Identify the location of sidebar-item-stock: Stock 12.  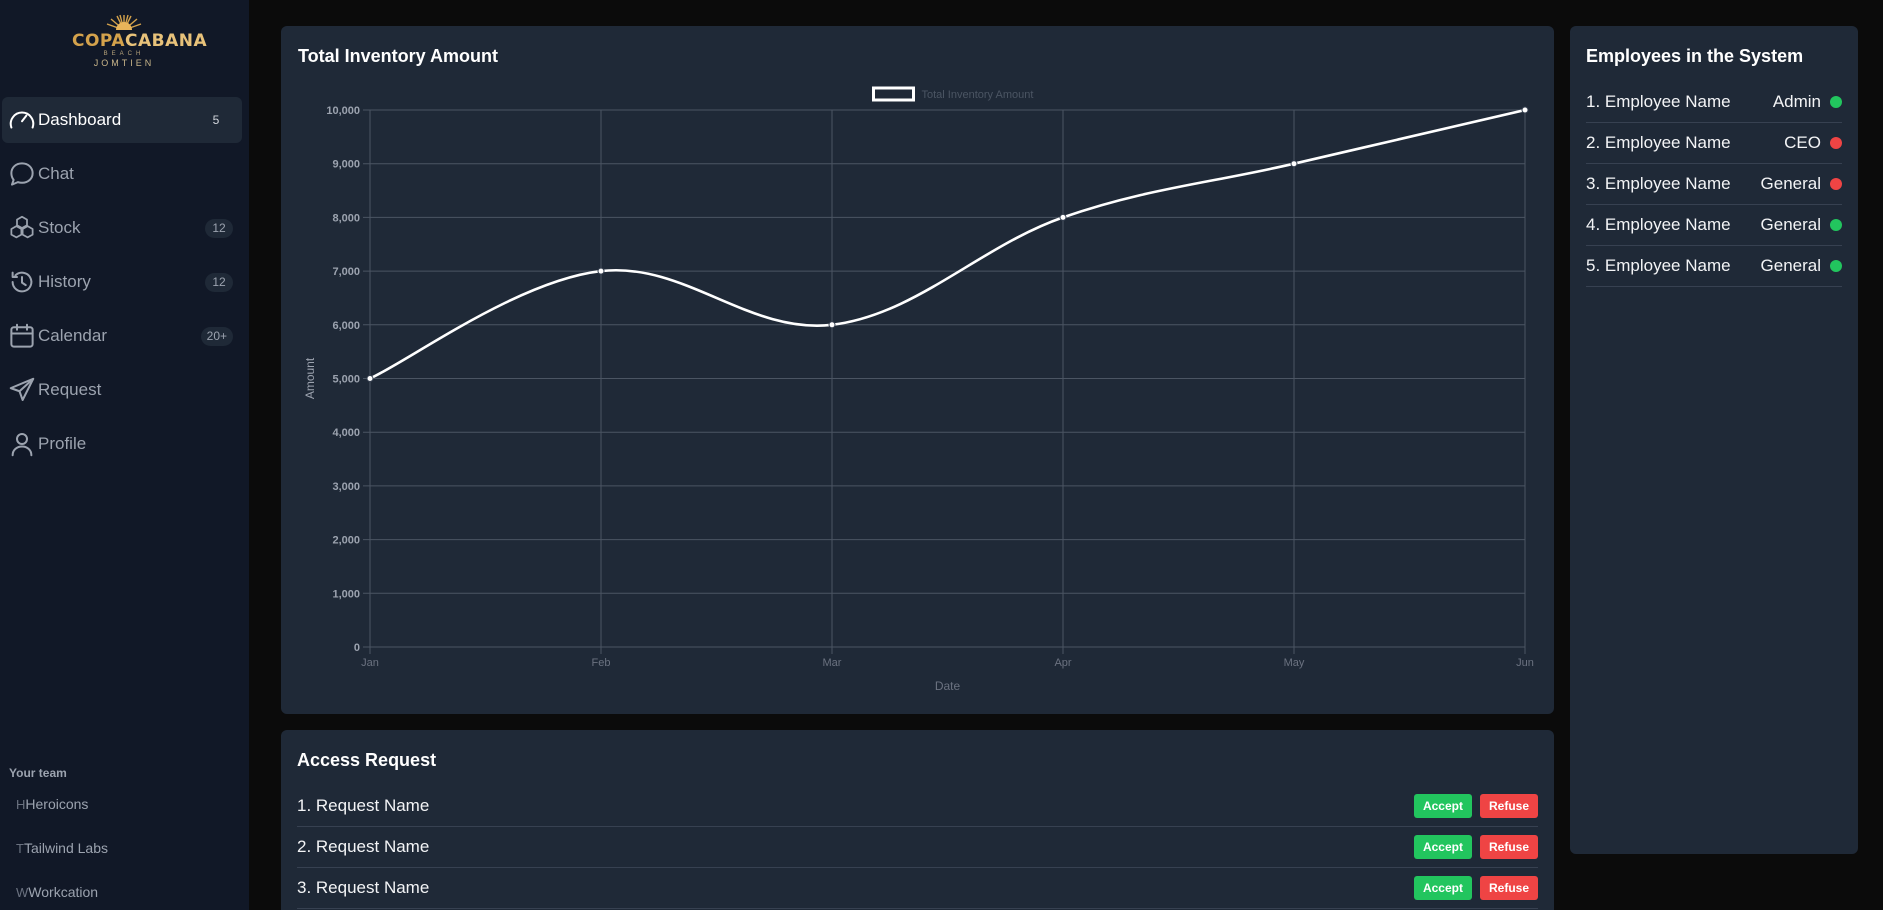
(121, 228).